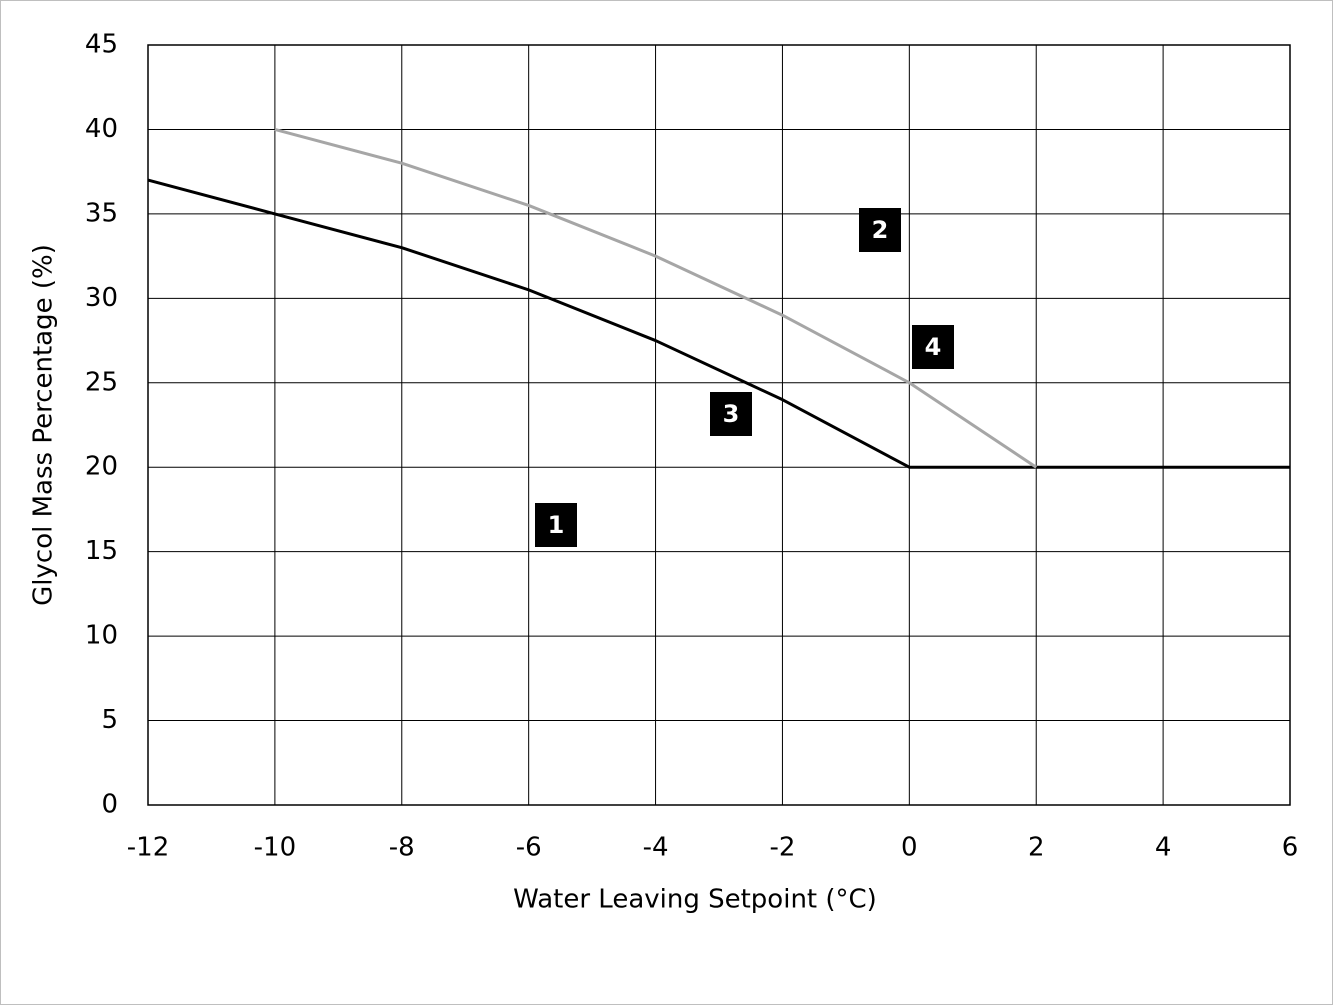 The width and height of the screenshot is (1333, 1005). I want to click on annotation-label: 4, so click(933, 347).